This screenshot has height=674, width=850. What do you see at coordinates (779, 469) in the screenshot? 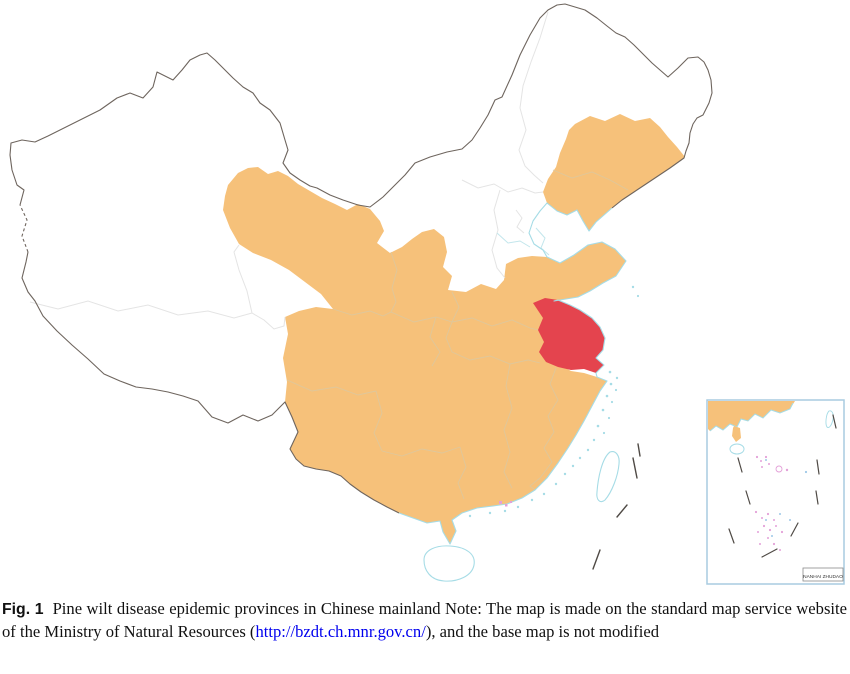
I see `inset-paracel-ring` at bounding box center [779, 469].